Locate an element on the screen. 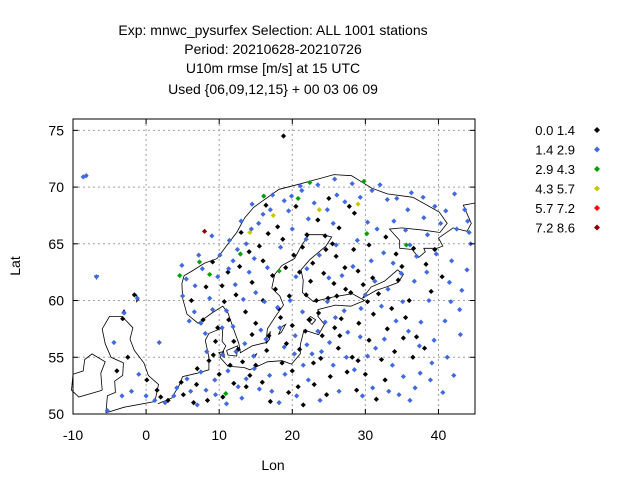 The image size is (640, 480). legend-label: 7.2 8.6 is located at coordinates (555, 228).